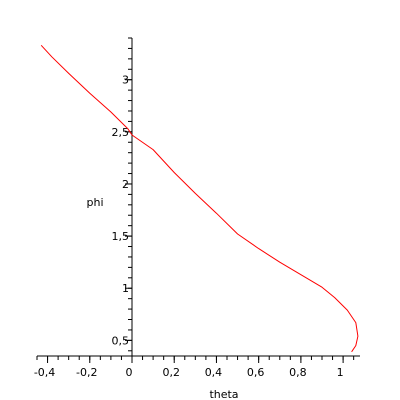 The height and width of the screenshot is (400, 400). What do you see at coordinates (125, 80) in the screenshot?
I see `y-tick-label: 3` at bounding box center [125, 80].